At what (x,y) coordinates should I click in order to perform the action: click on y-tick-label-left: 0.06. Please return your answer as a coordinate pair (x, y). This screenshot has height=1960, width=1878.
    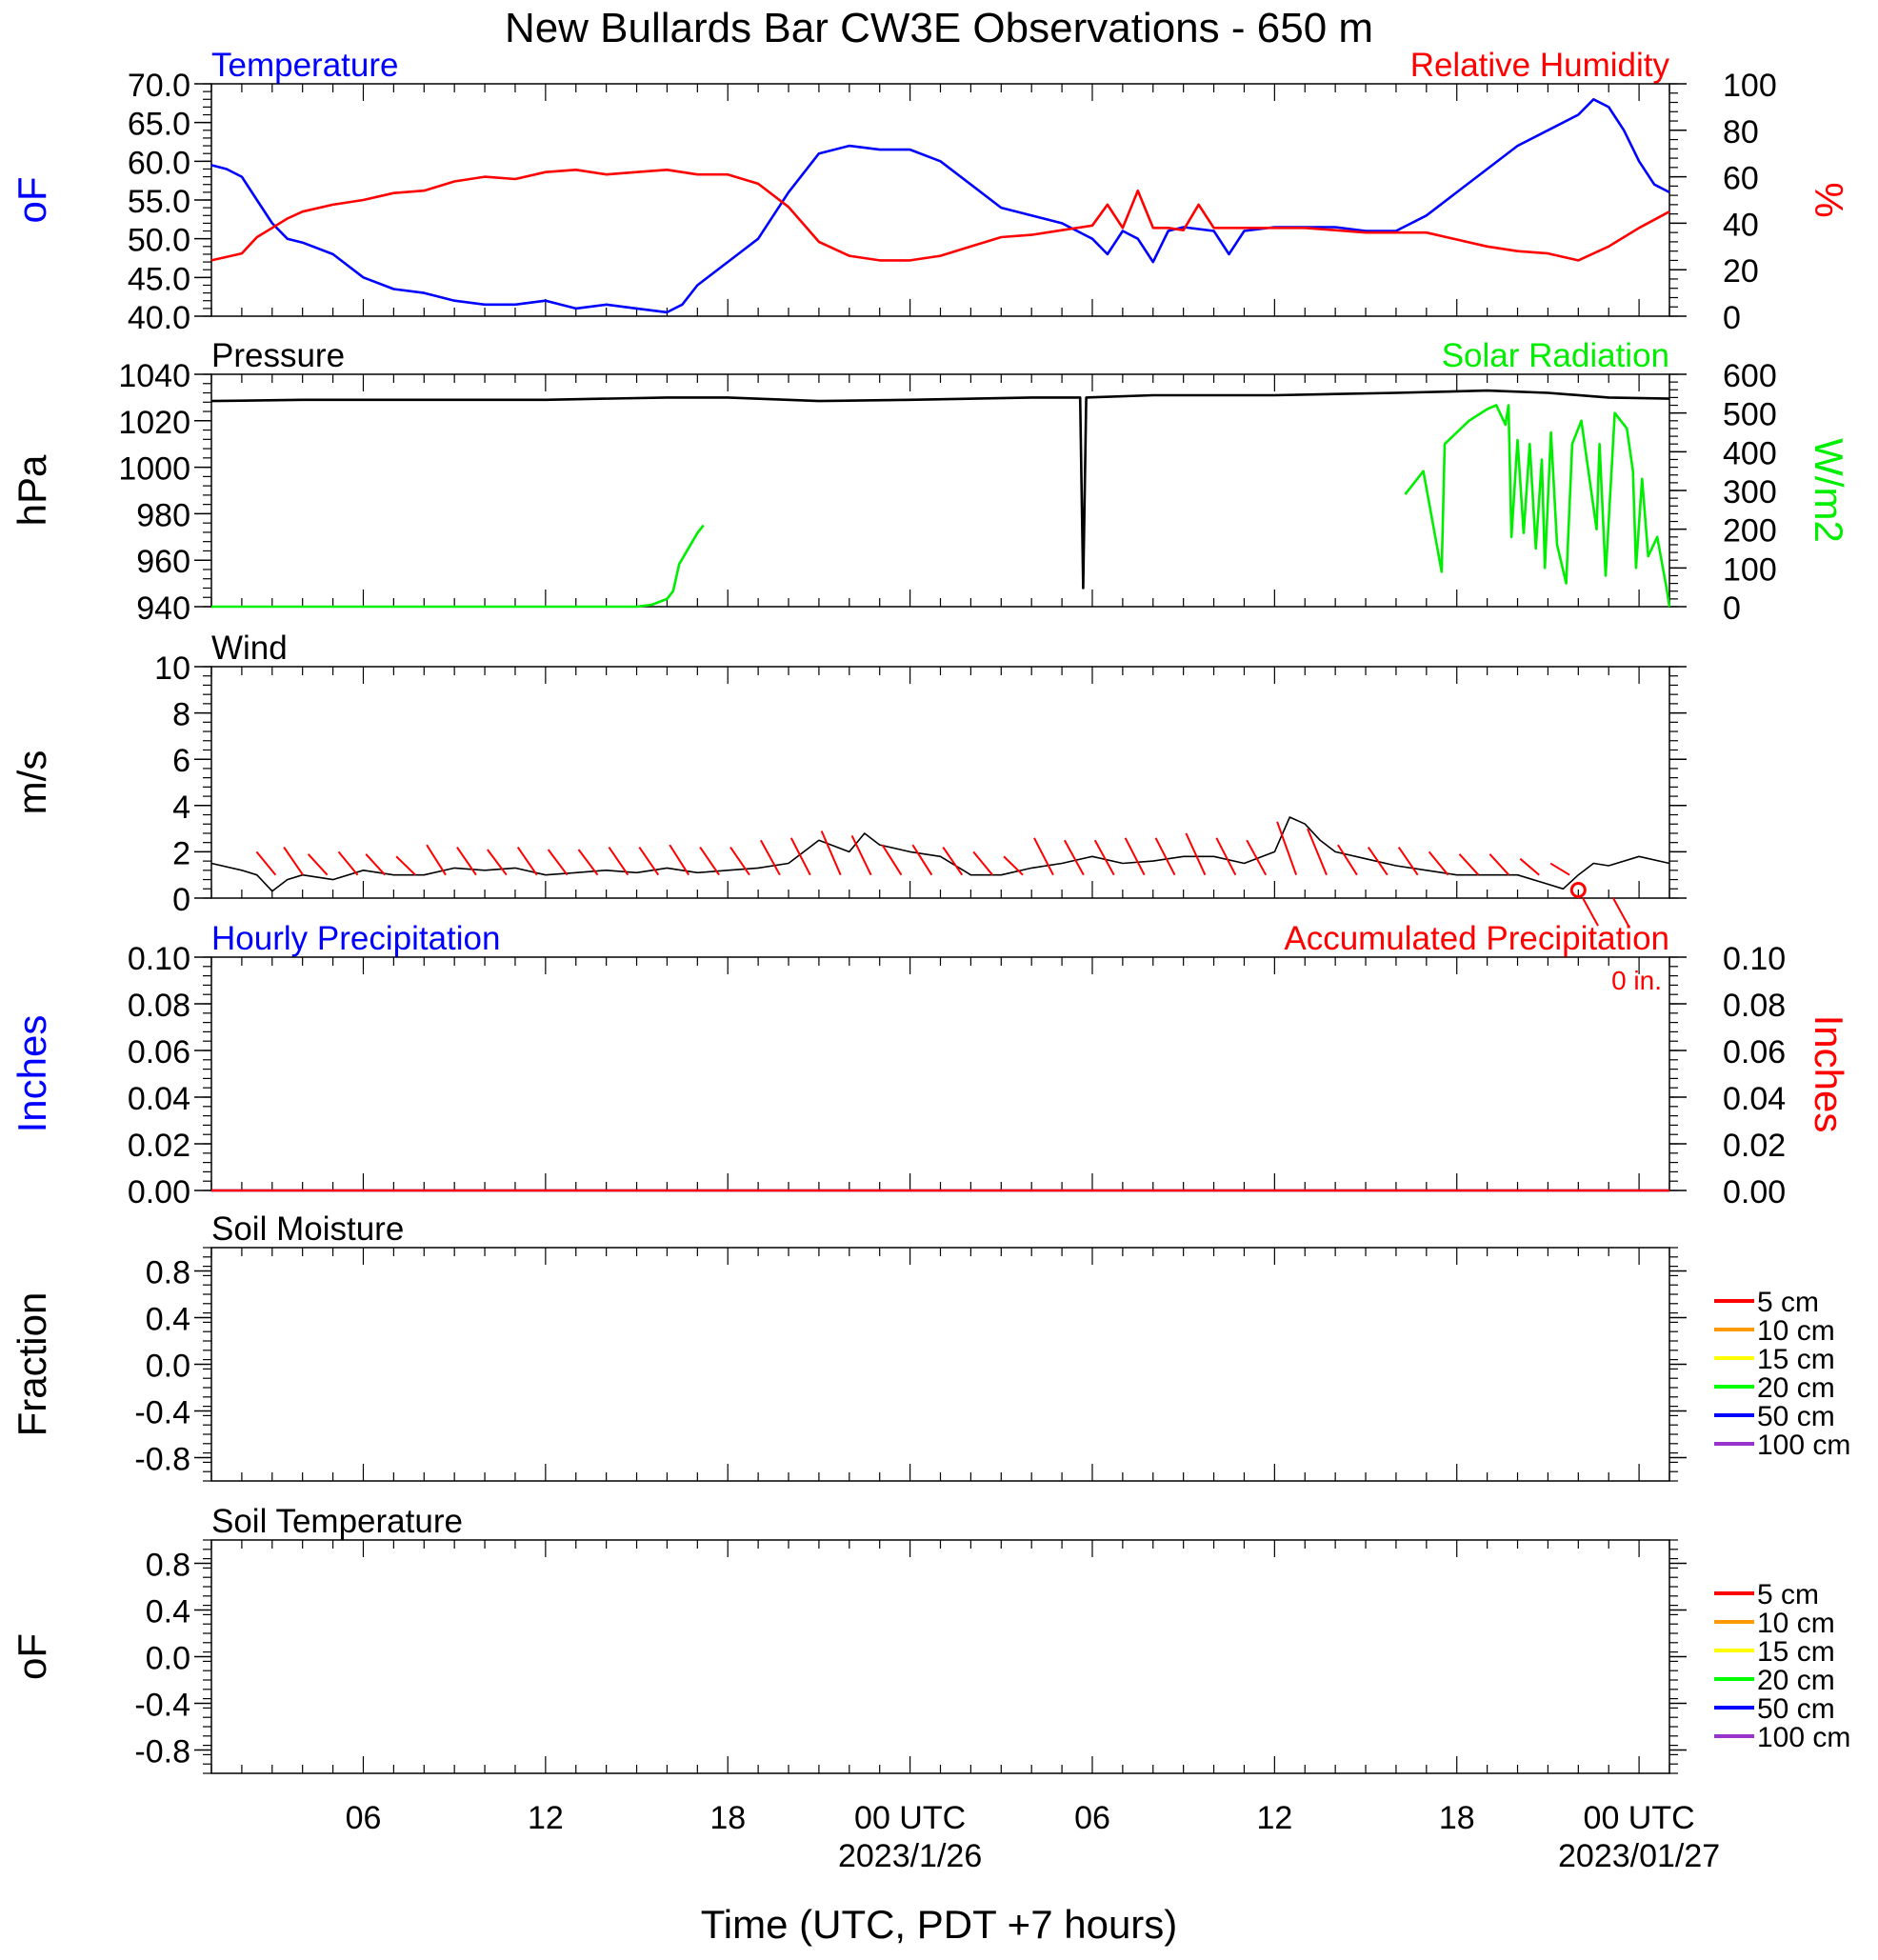
    Looking at the image, I should click on (159, 1052).